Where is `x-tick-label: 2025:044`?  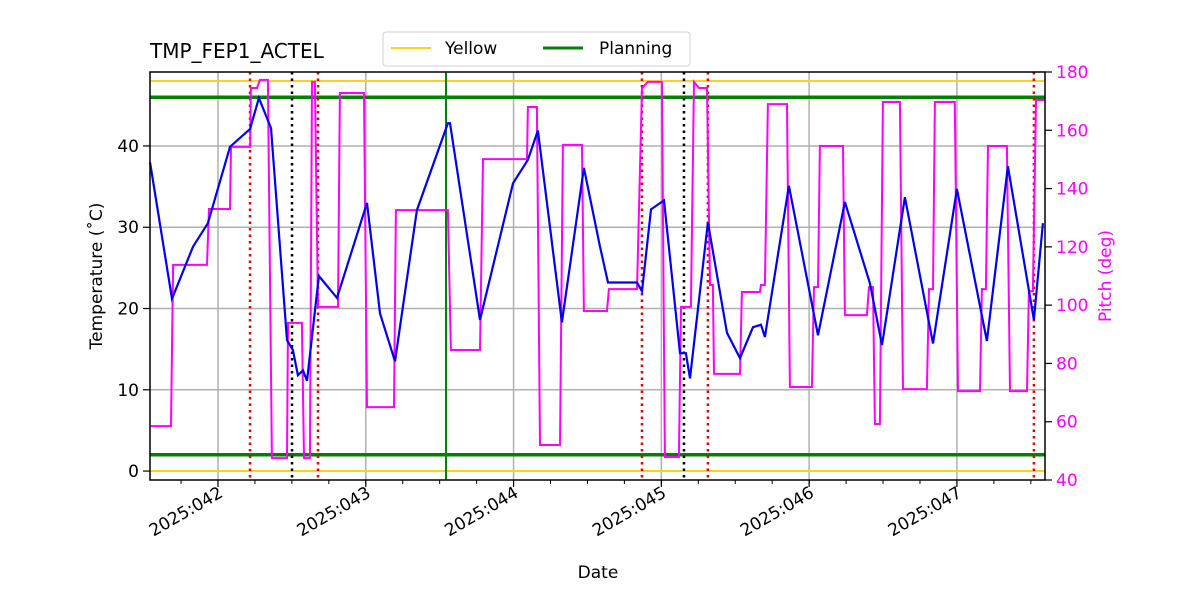
x-tick-label: 2025:044 is located at coordinates (482, 512).